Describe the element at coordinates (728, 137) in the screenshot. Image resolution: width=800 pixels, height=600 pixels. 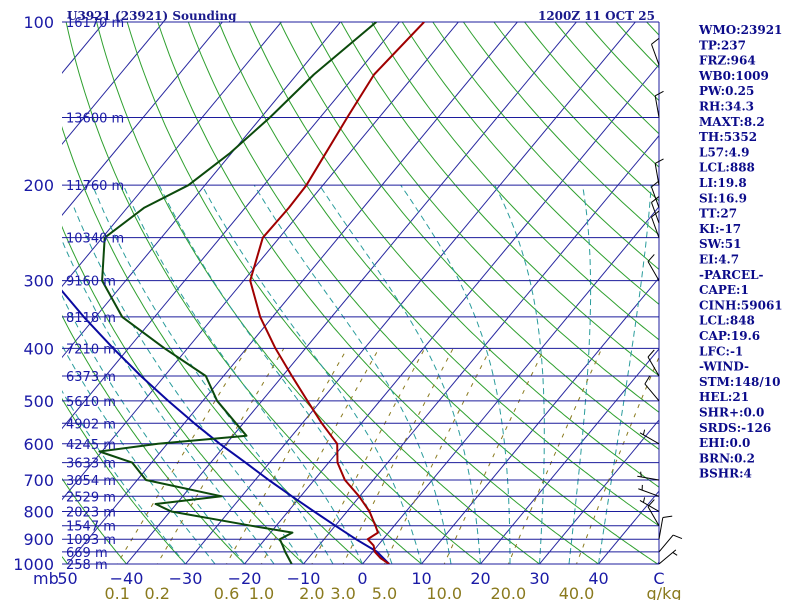
I see `index-value: TH:5352` at that location.